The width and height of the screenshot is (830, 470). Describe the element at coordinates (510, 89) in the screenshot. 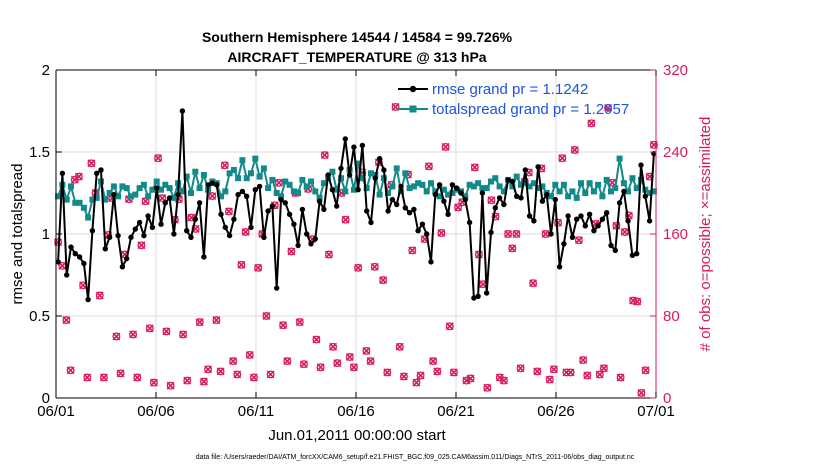

I see `legend-rmse-label: rmse grand pr = 1.1242` at that location.